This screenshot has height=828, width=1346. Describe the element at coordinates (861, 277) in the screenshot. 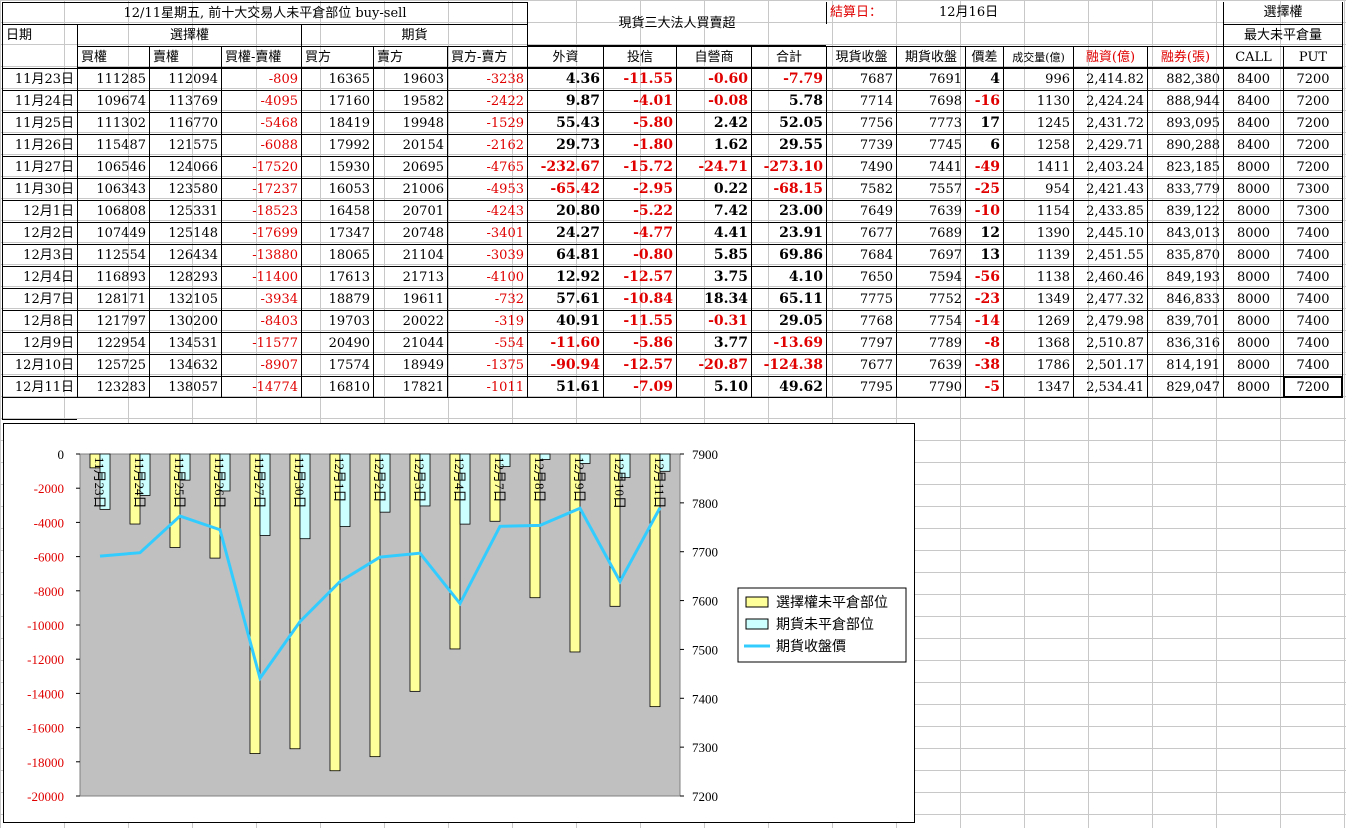

I see `table-cell-spot: 7650` at that location.